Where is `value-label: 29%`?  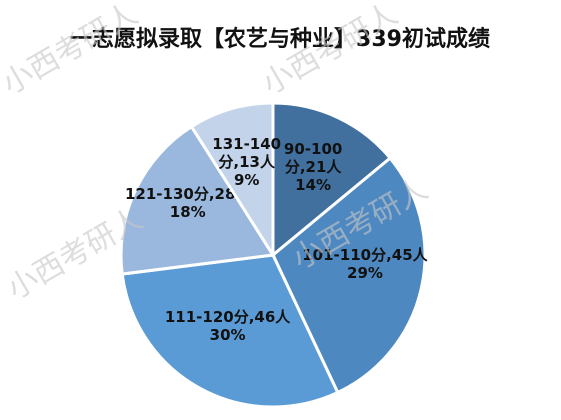 value-label: 29% is located at coordinates (365, 272).